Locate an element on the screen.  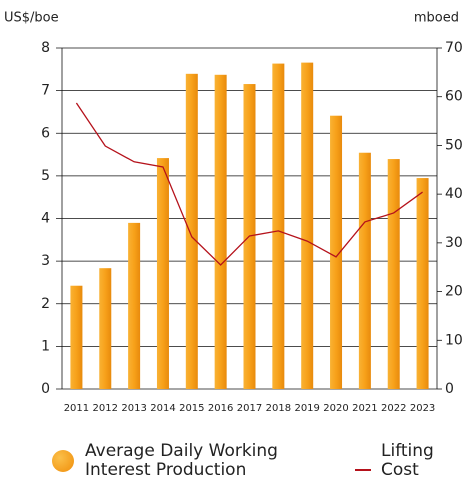
y-tick-label: 3 is located at coordinates (45, 261).